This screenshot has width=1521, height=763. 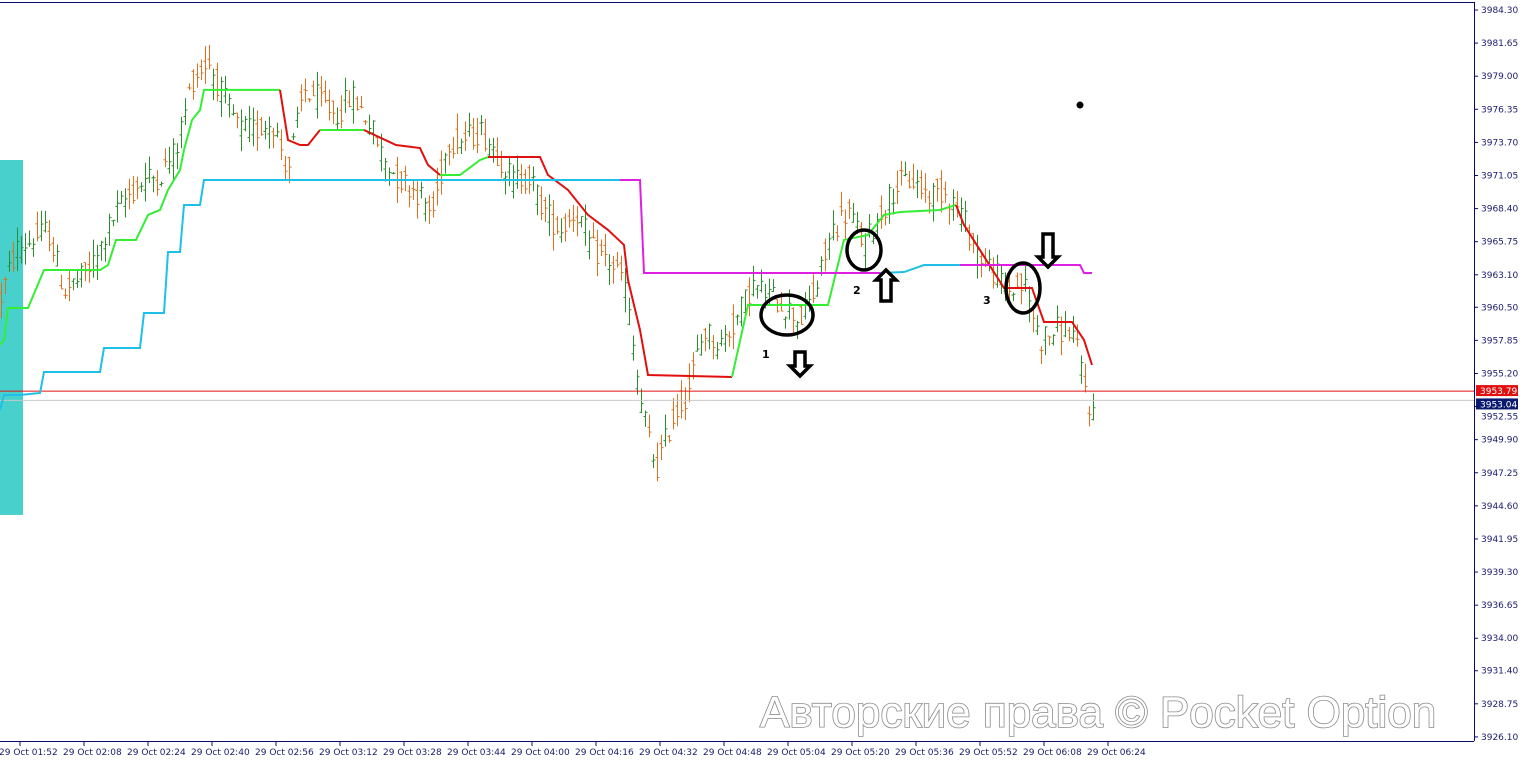 I want to click on y-tick-label: 3947.25, so click(x=1499, y=474).